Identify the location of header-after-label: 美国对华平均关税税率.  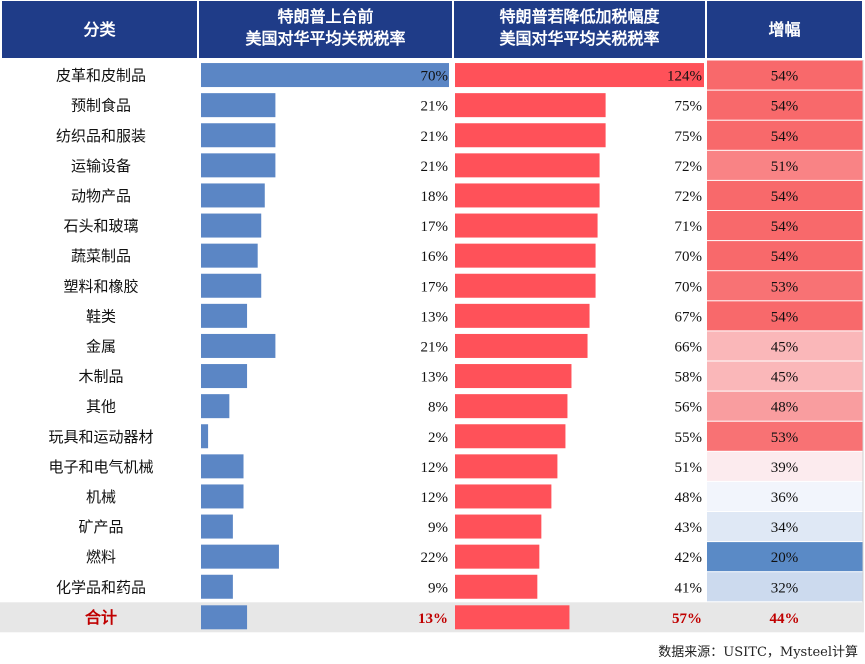
(579, 38).